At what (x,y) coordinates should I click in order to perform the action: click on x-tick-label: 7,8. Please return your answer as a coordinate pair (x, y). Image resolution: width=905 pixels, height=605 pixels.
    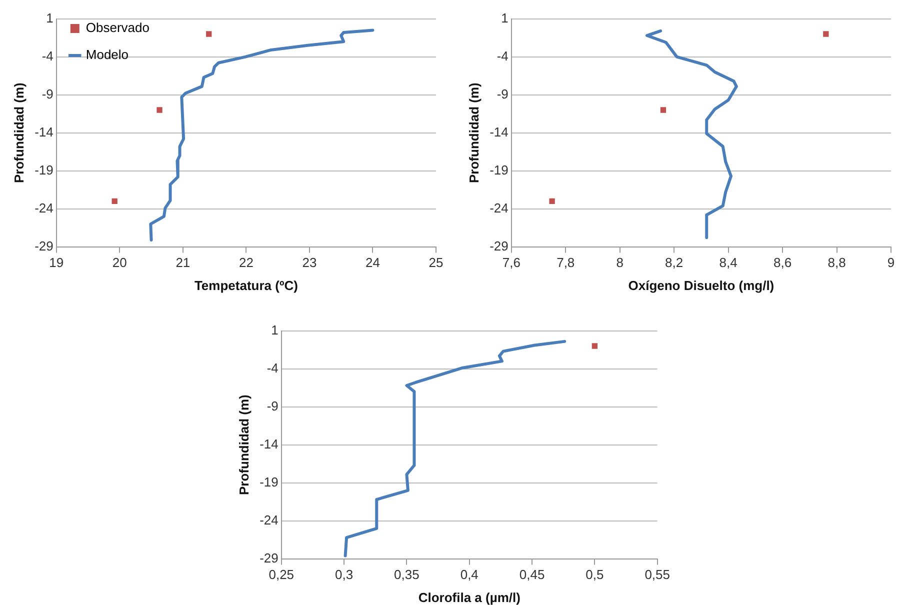
    Looking at the image, I should click on (565, 262).